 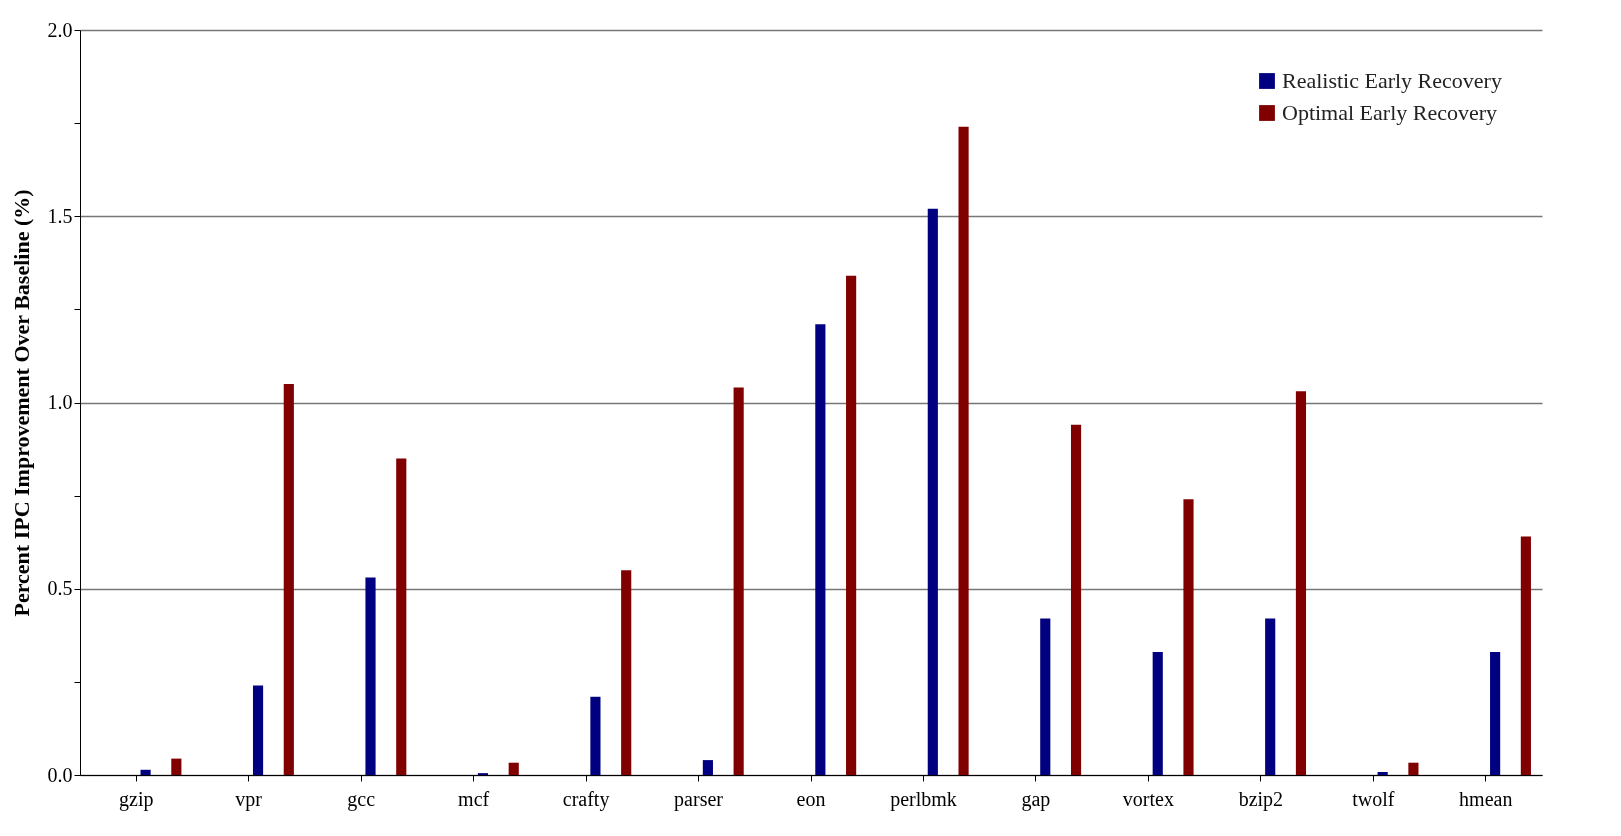 I want to click on x-tick-label: gap, so click(x=1036, y=799).